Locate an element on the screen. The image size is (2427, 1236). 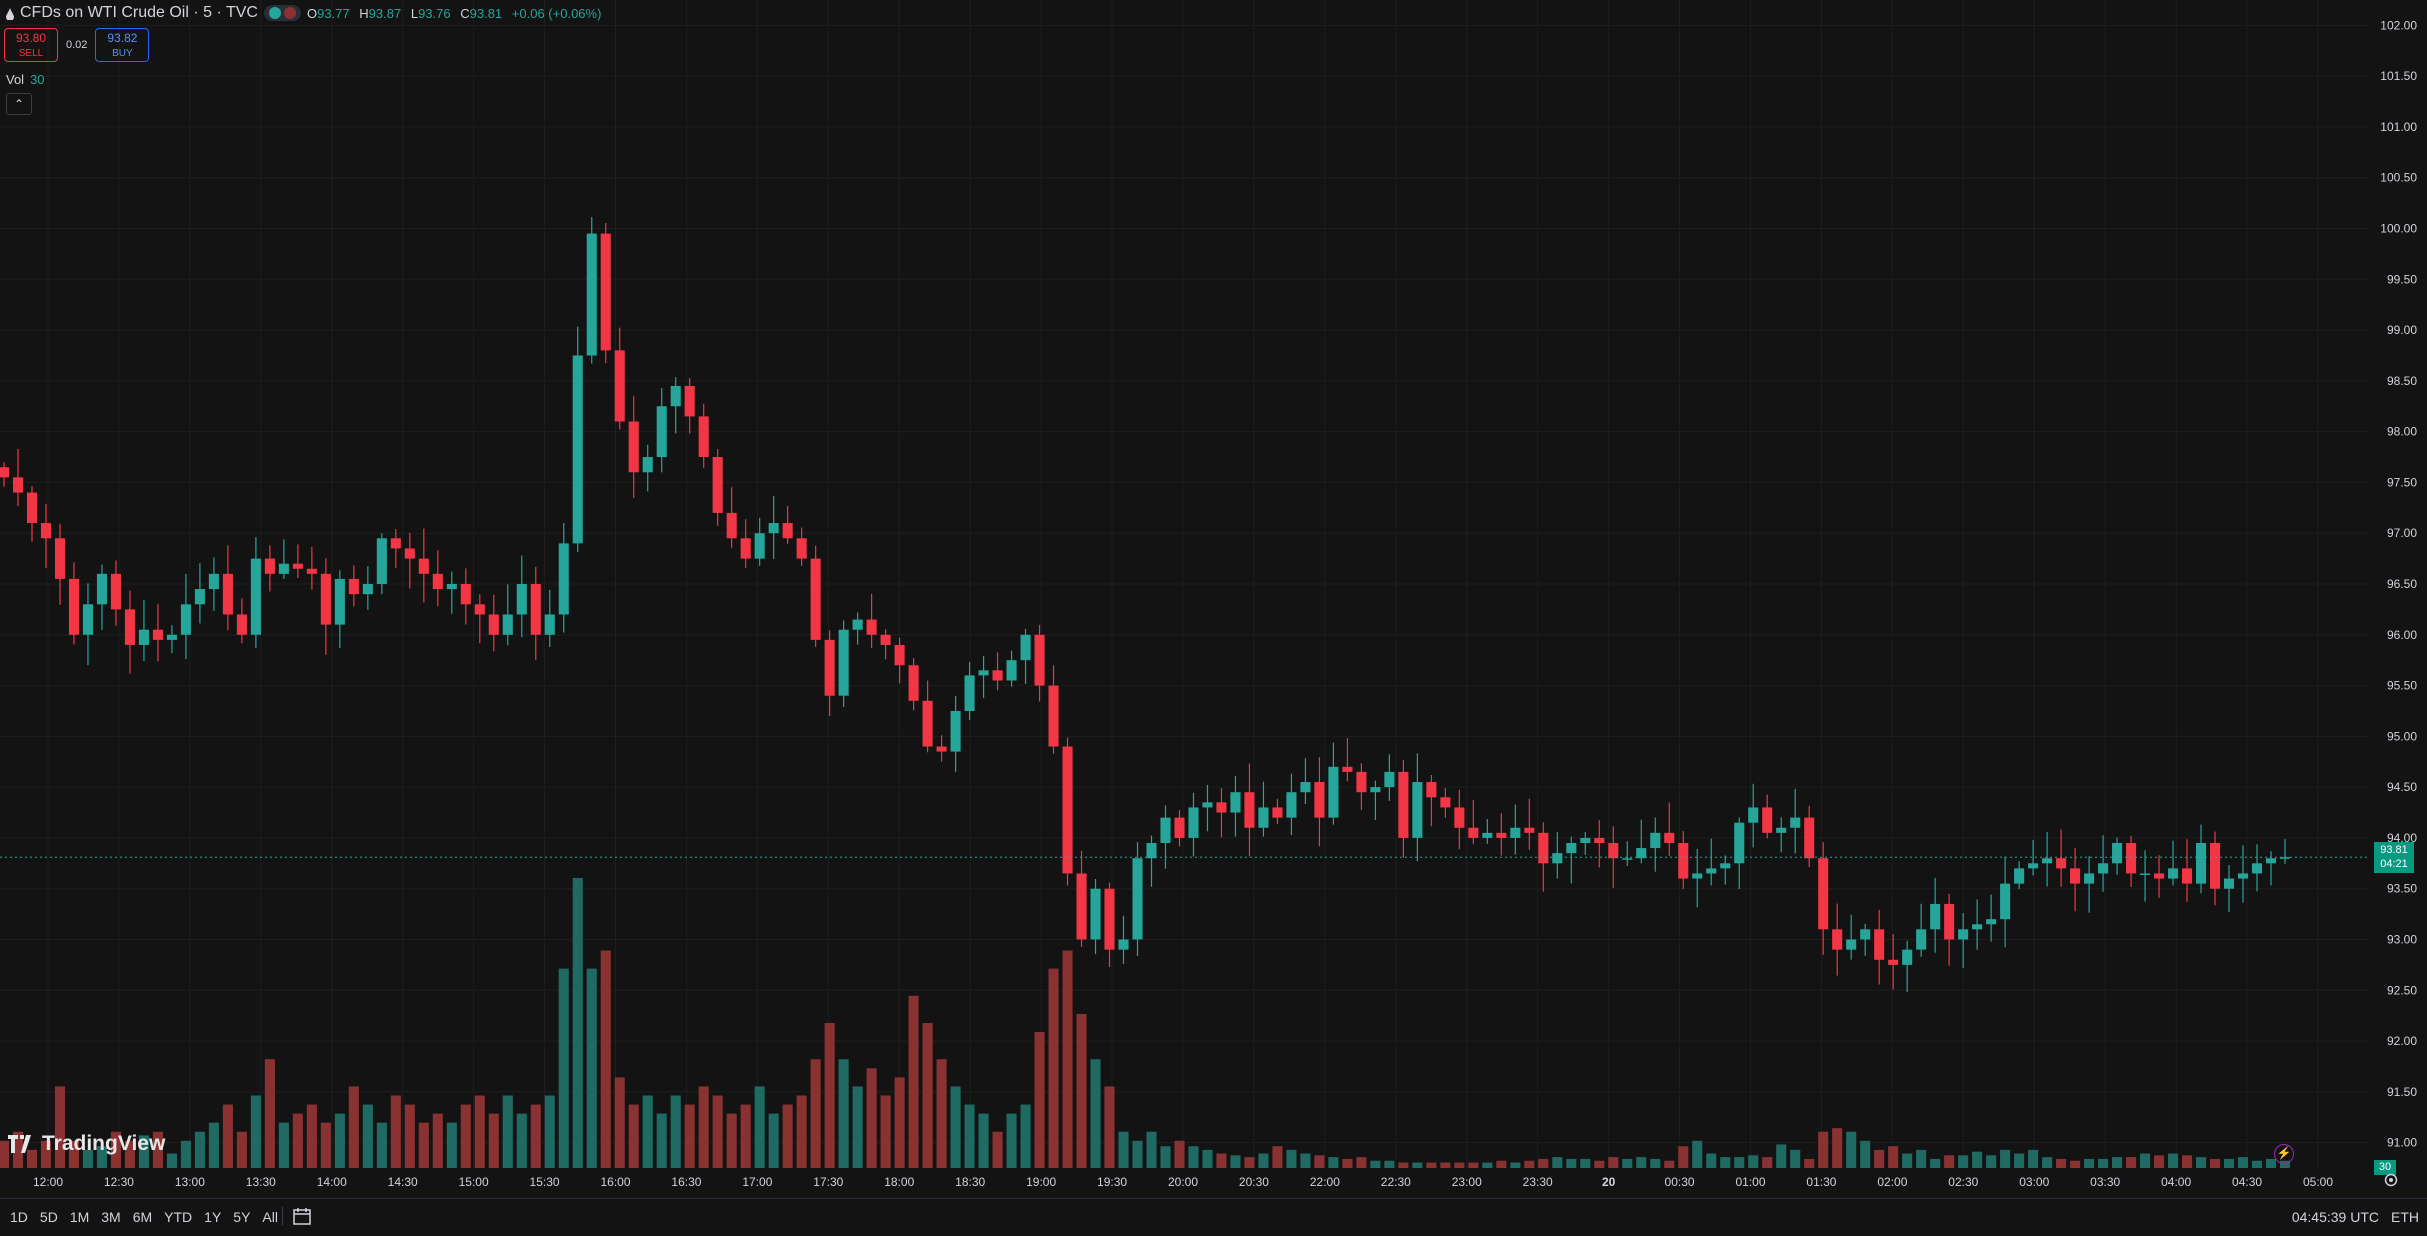
price-tick: 99.50 is located at coordinates (2402, 279).